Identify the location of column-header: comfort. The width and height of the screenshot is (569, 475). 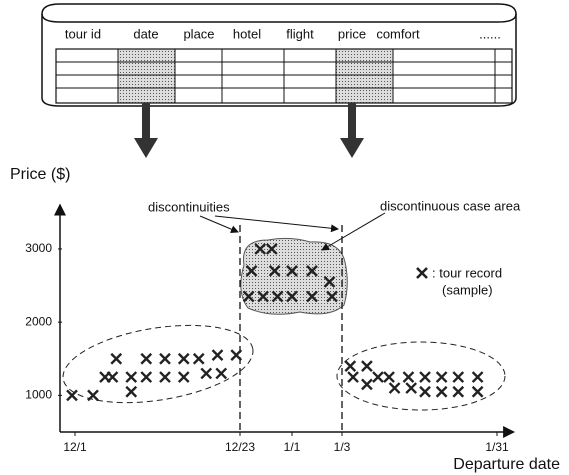
(398, 33).